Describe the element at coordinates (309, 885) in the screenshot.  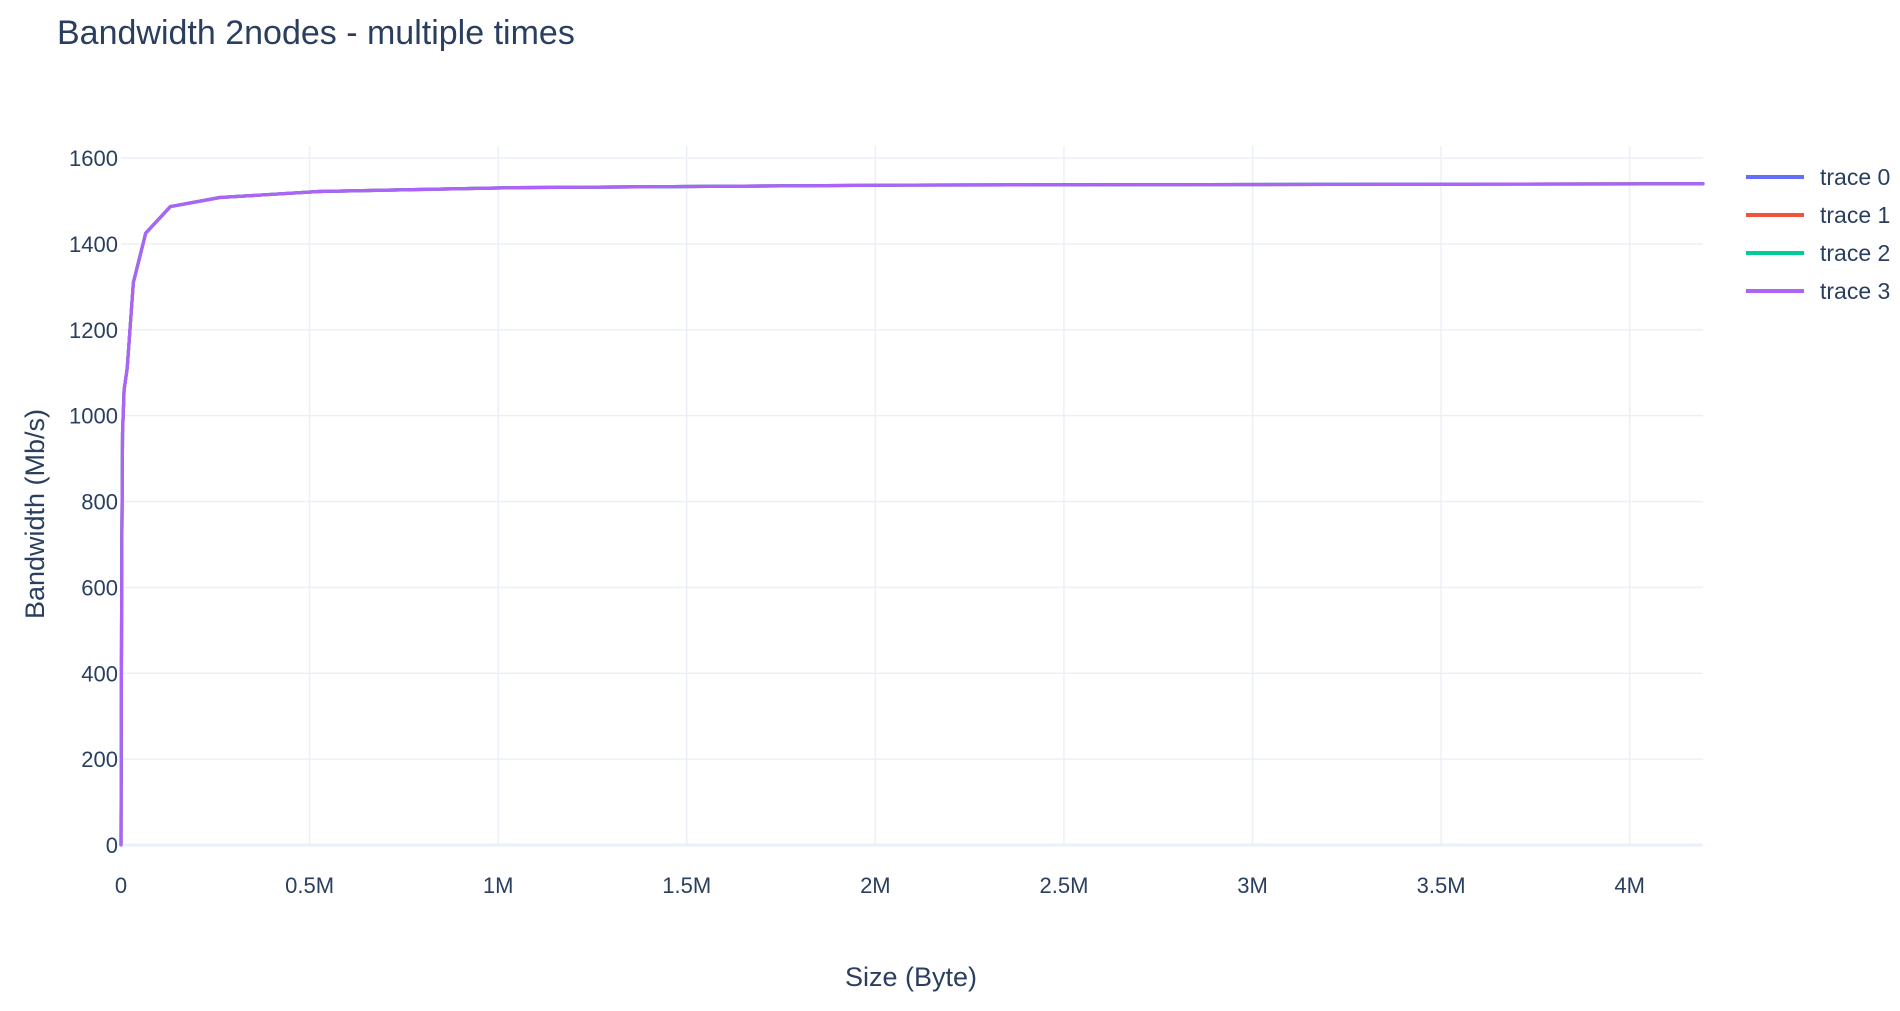
I see `x-tick-label: 0.5M` at that location.